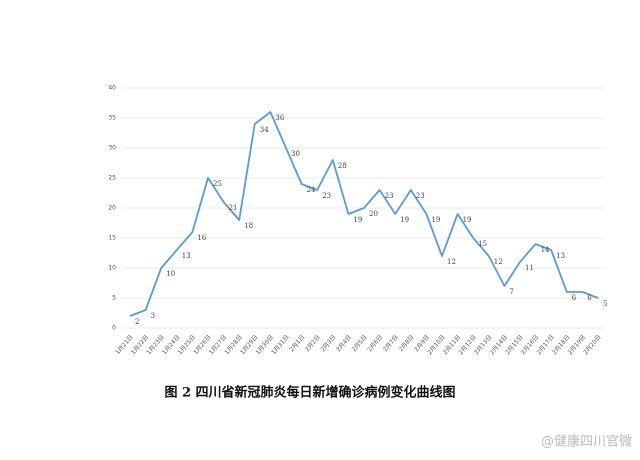  I want to click on data-label: 16, so click(201, 238).